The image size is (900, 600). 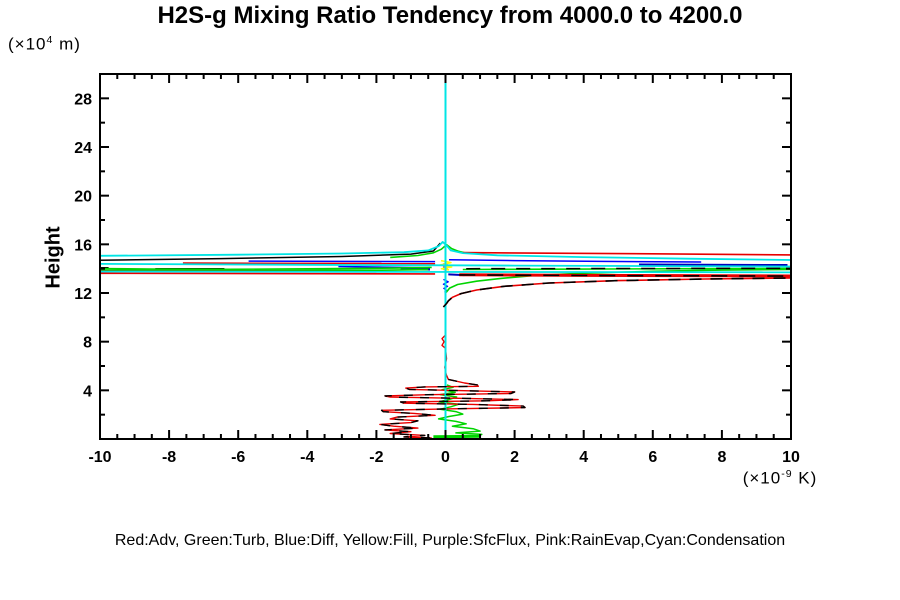 What do you see at coordinates (309, 263) in the screenshot?
I see `series-adv-cross-mid` at bounding box center [309, 263].